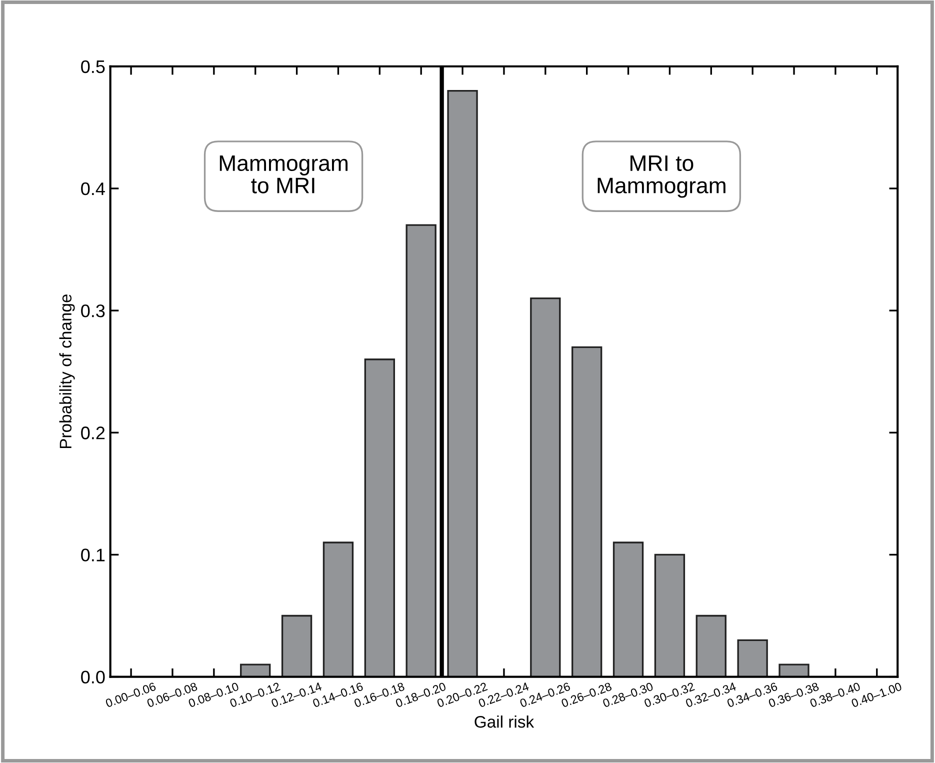 The image size is (935, 763). Describe the element at coordinates (93, 311) in the screenshot. I see `y-tick-label: 0.3` at that location.